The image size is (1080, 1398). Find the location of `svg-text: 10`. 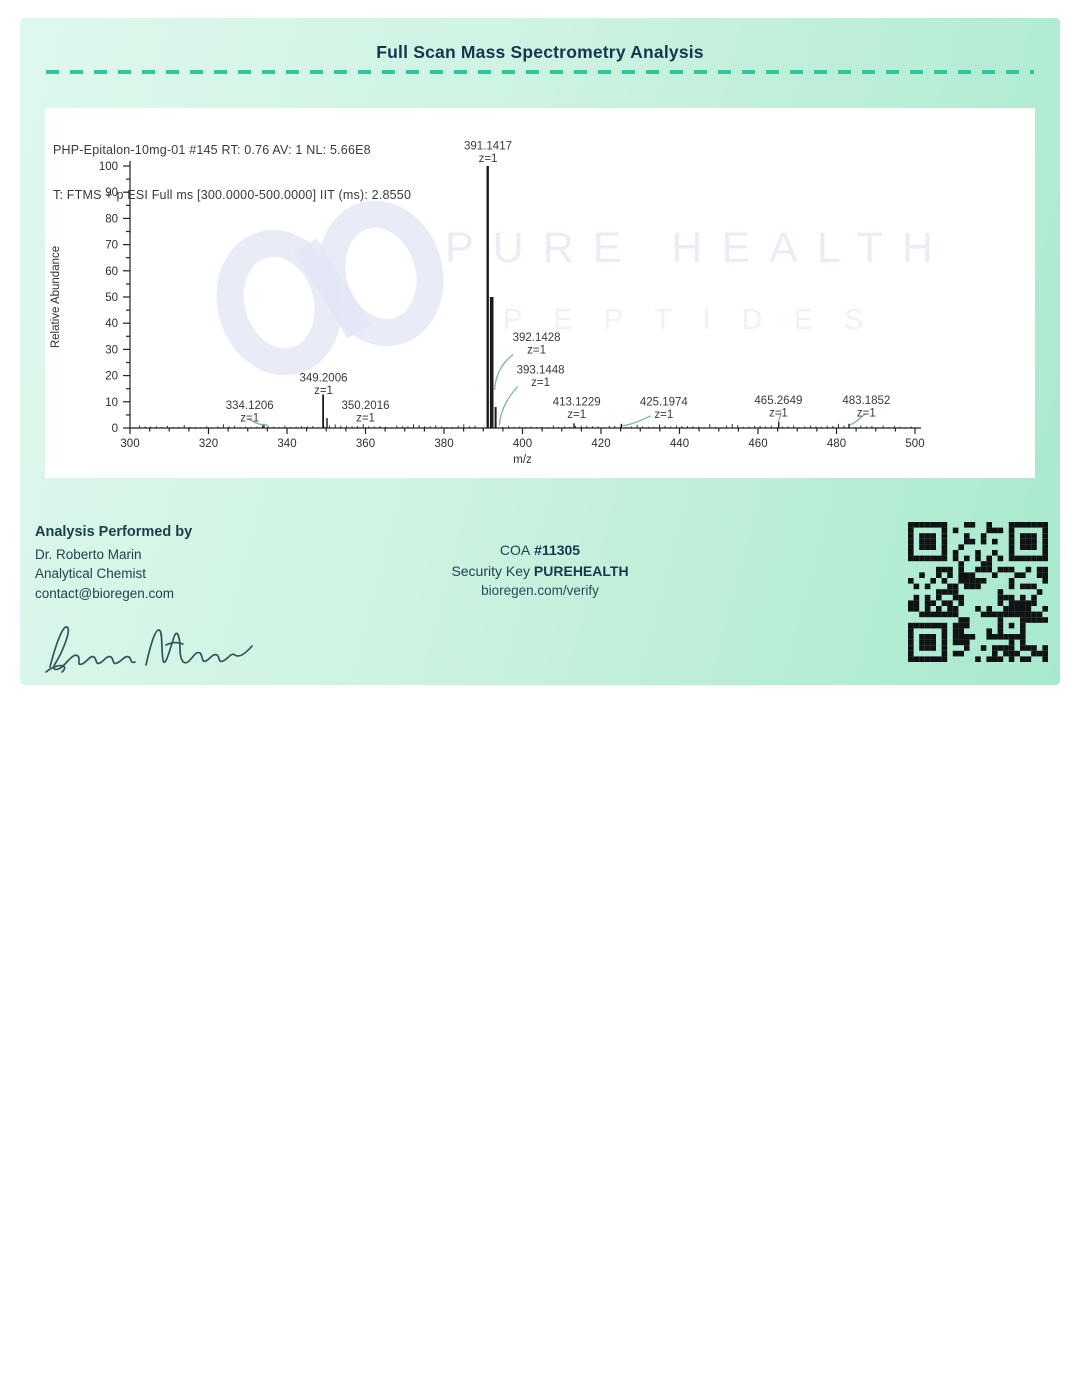

svg-text: 10 is located at coordinates (111, 403).